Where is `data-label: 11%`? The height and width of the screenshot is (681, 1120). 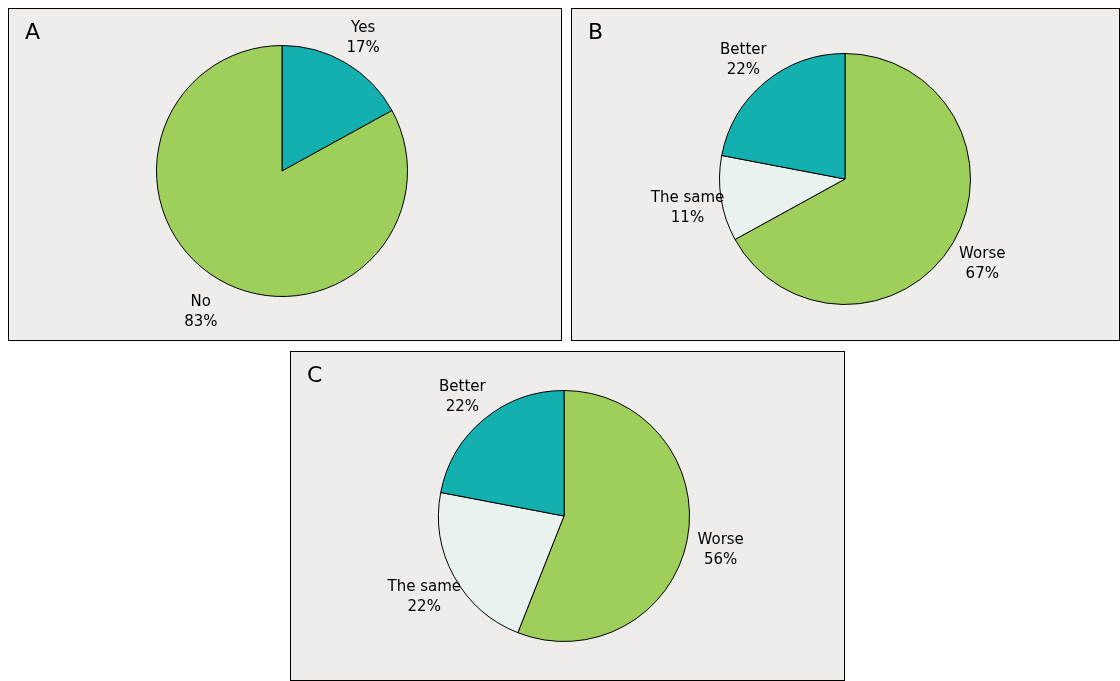
data-label: 11% is located at coordinates (687, 216).